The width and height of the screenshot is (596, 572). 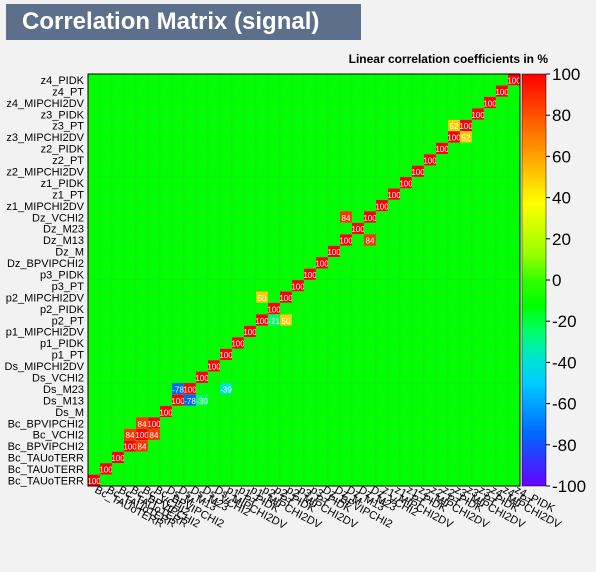 I want to click on cell-value-label: 50, so click(x=262, y=298).